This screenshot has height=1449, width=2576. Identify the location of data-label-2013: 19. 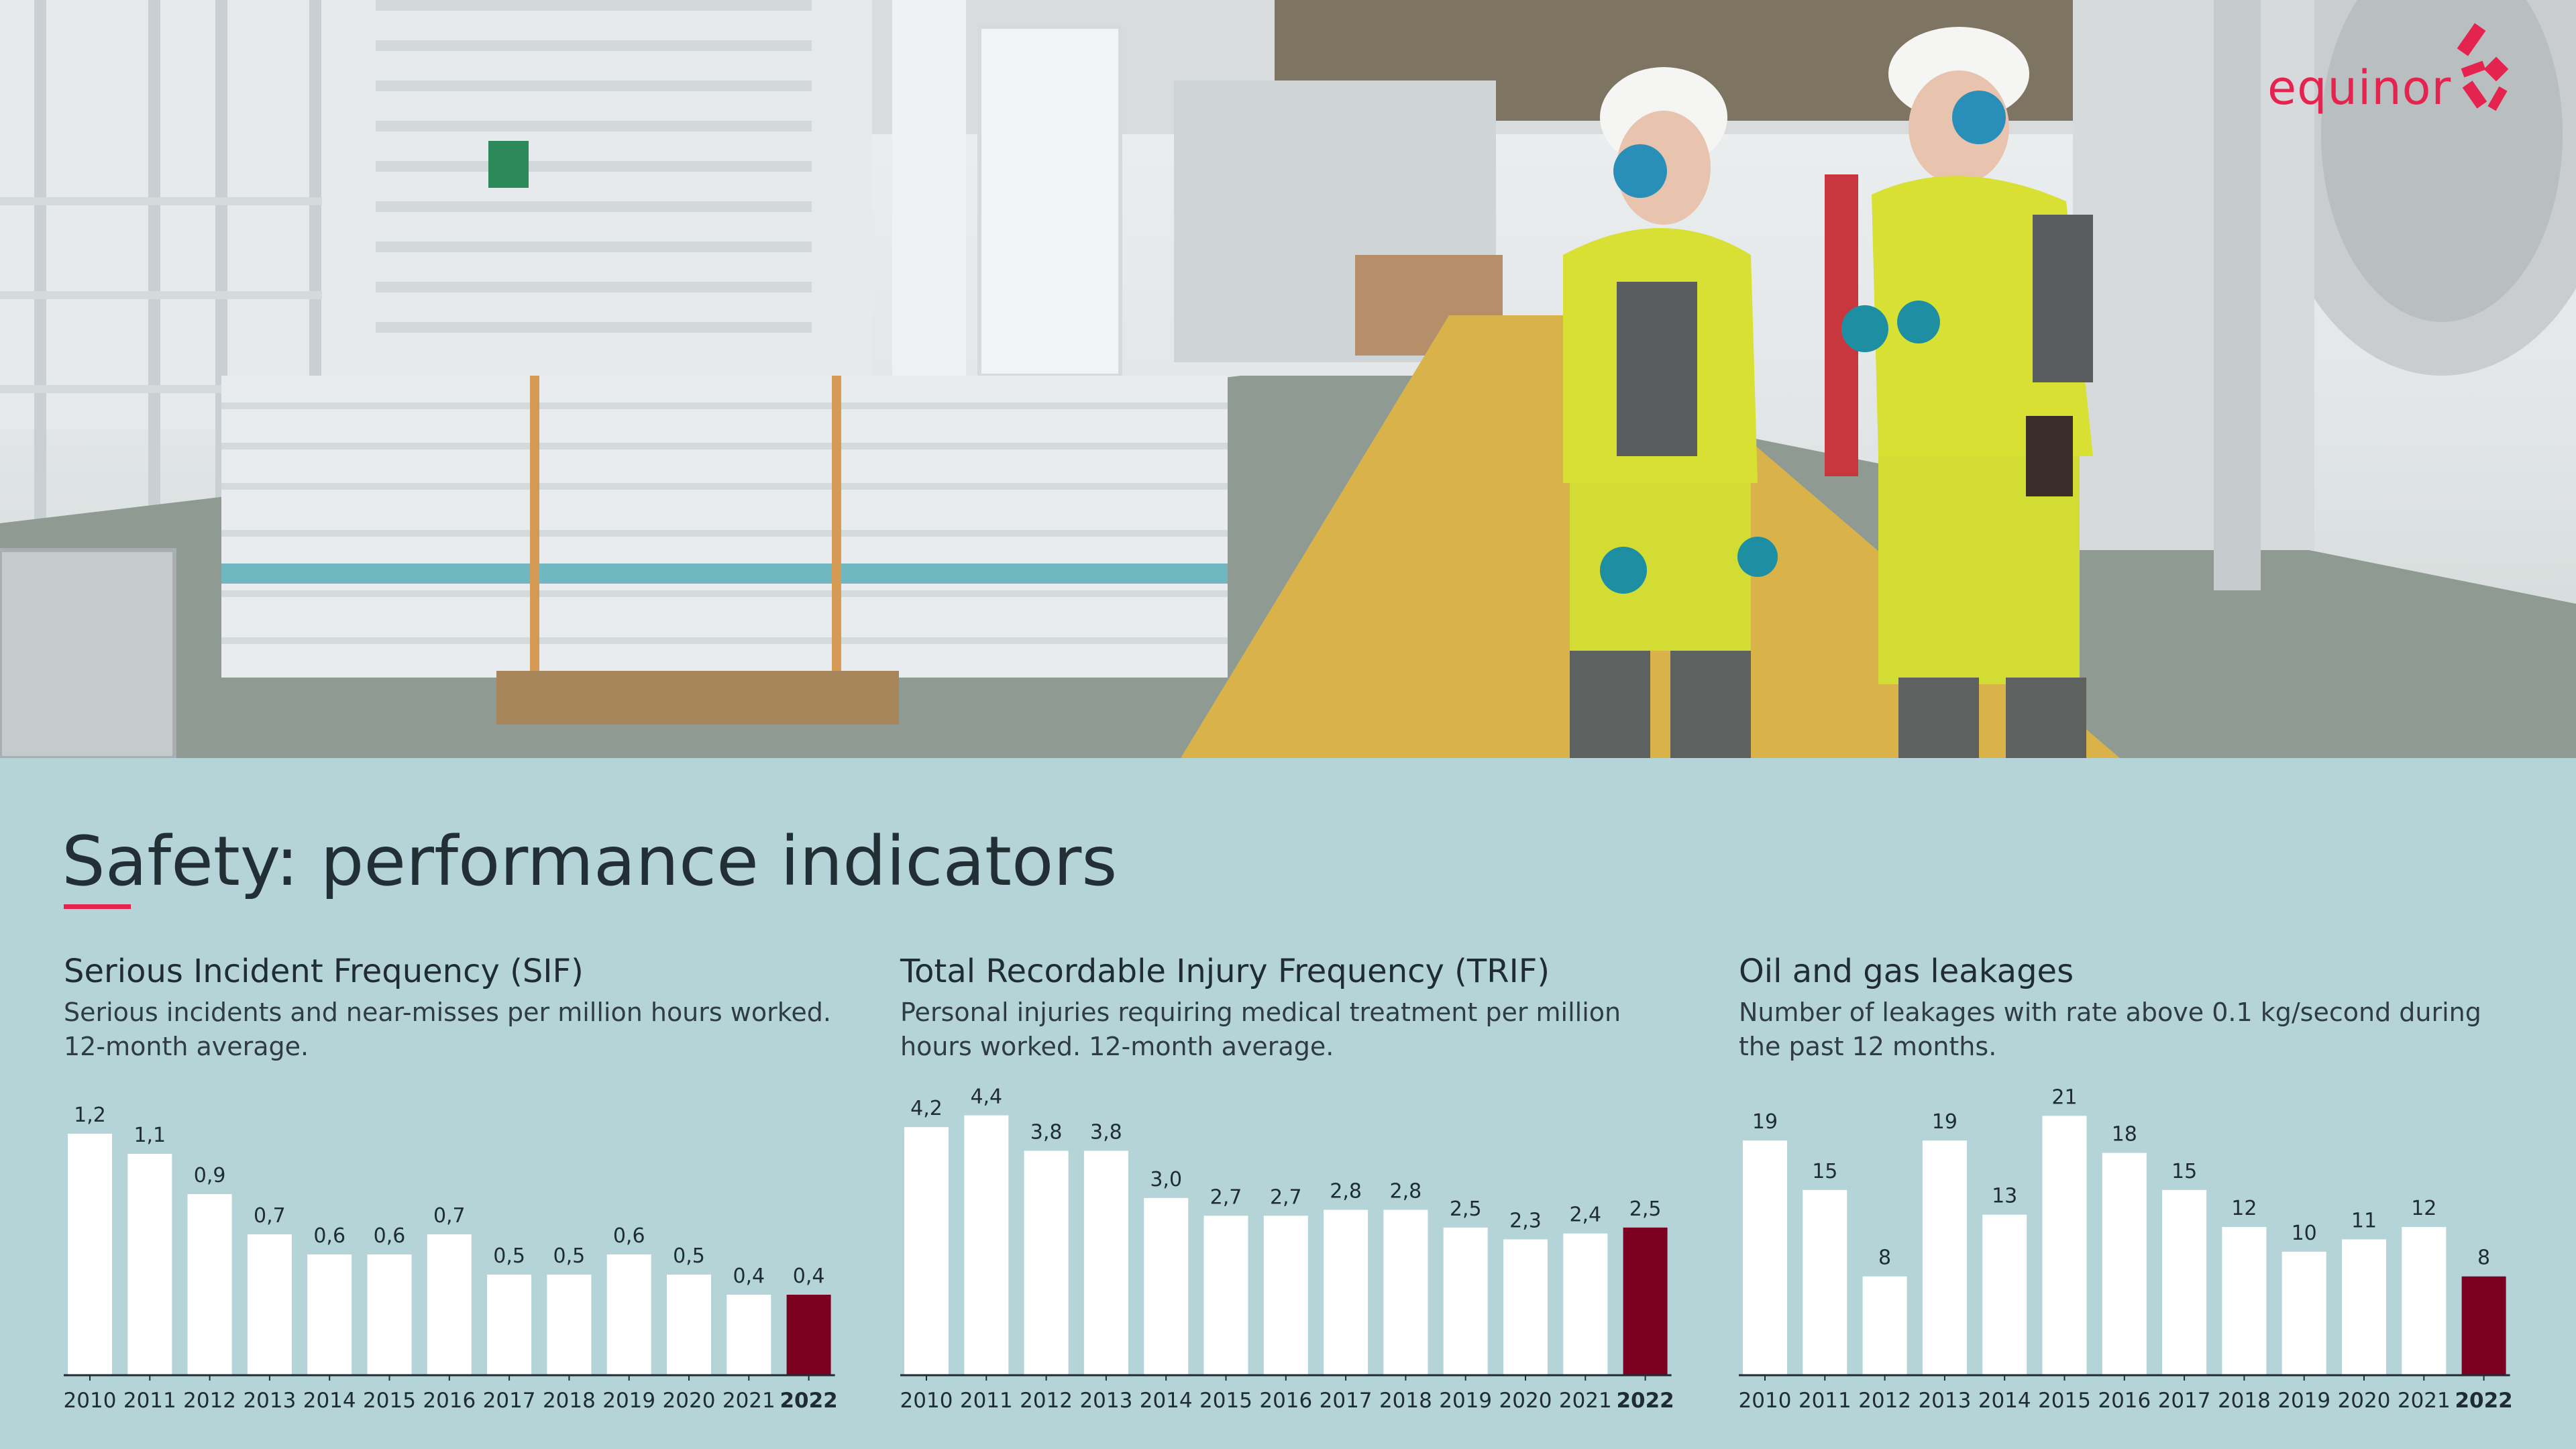
(1944, 1122).